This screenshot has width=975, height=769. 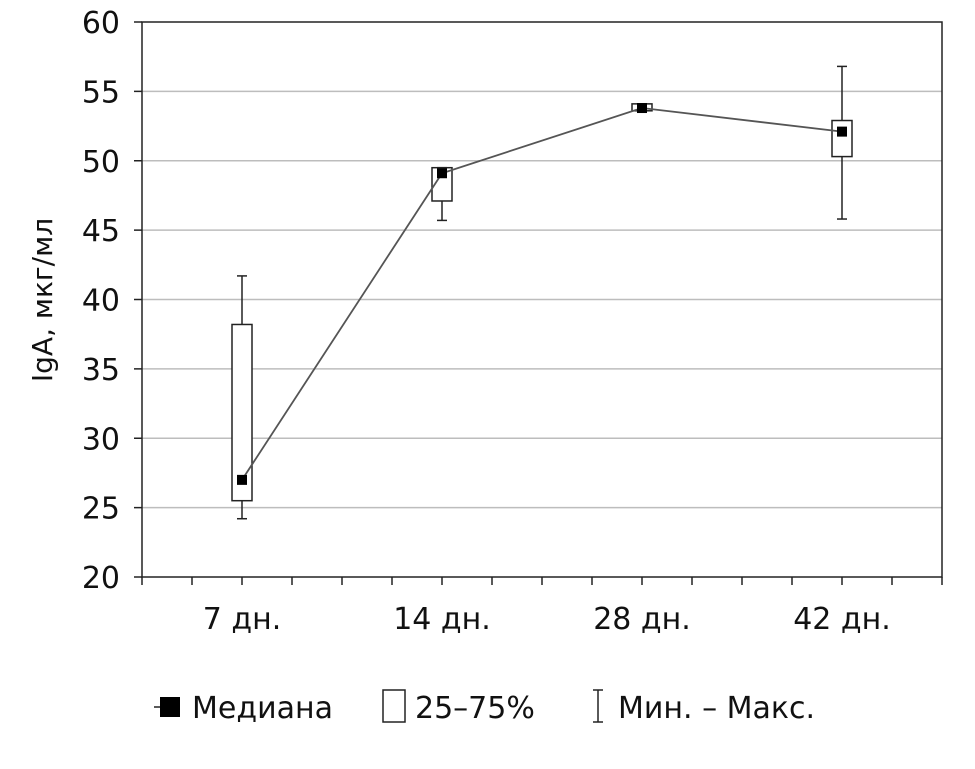 I want to click on legend-median-marker, so click(x=170, y=707).